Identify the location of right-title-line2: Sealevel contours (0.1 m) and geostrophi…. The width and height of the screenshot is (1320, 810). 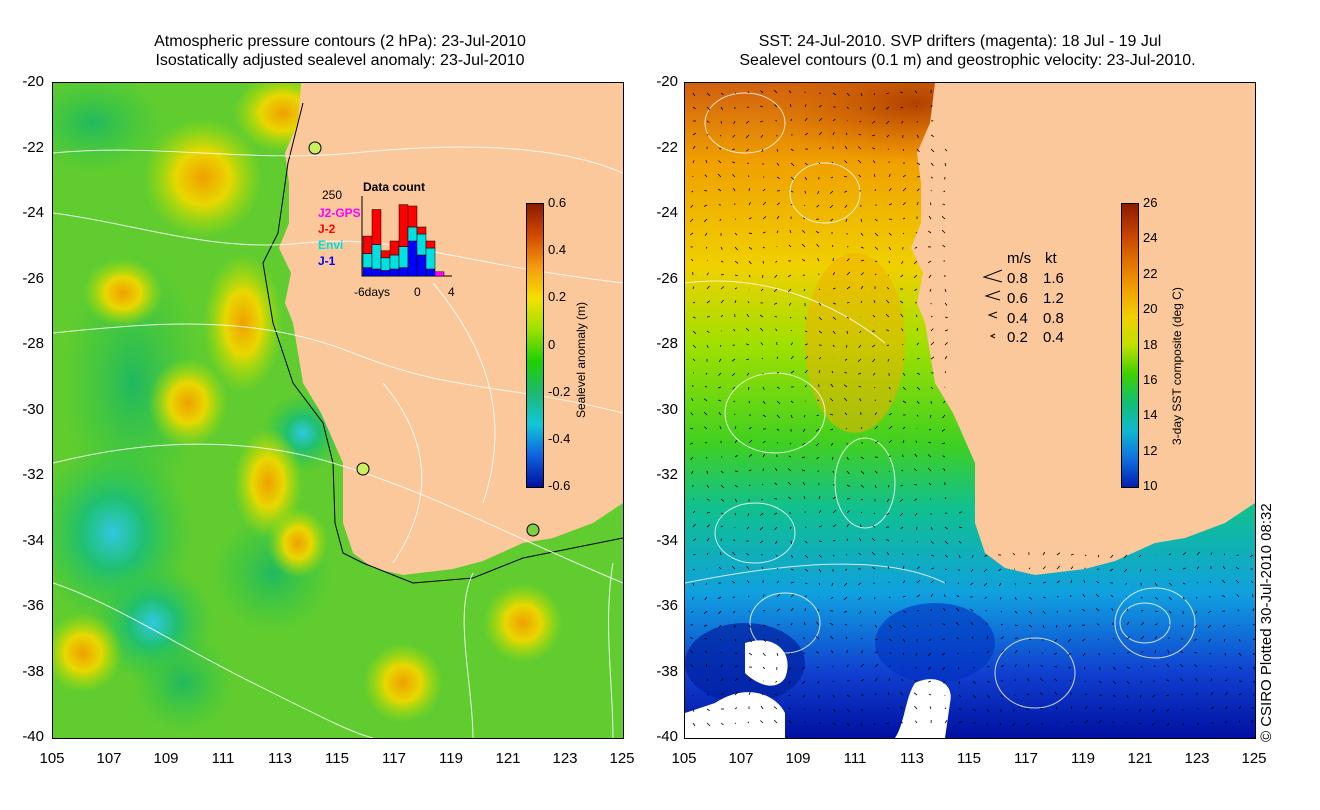
(967, 60).